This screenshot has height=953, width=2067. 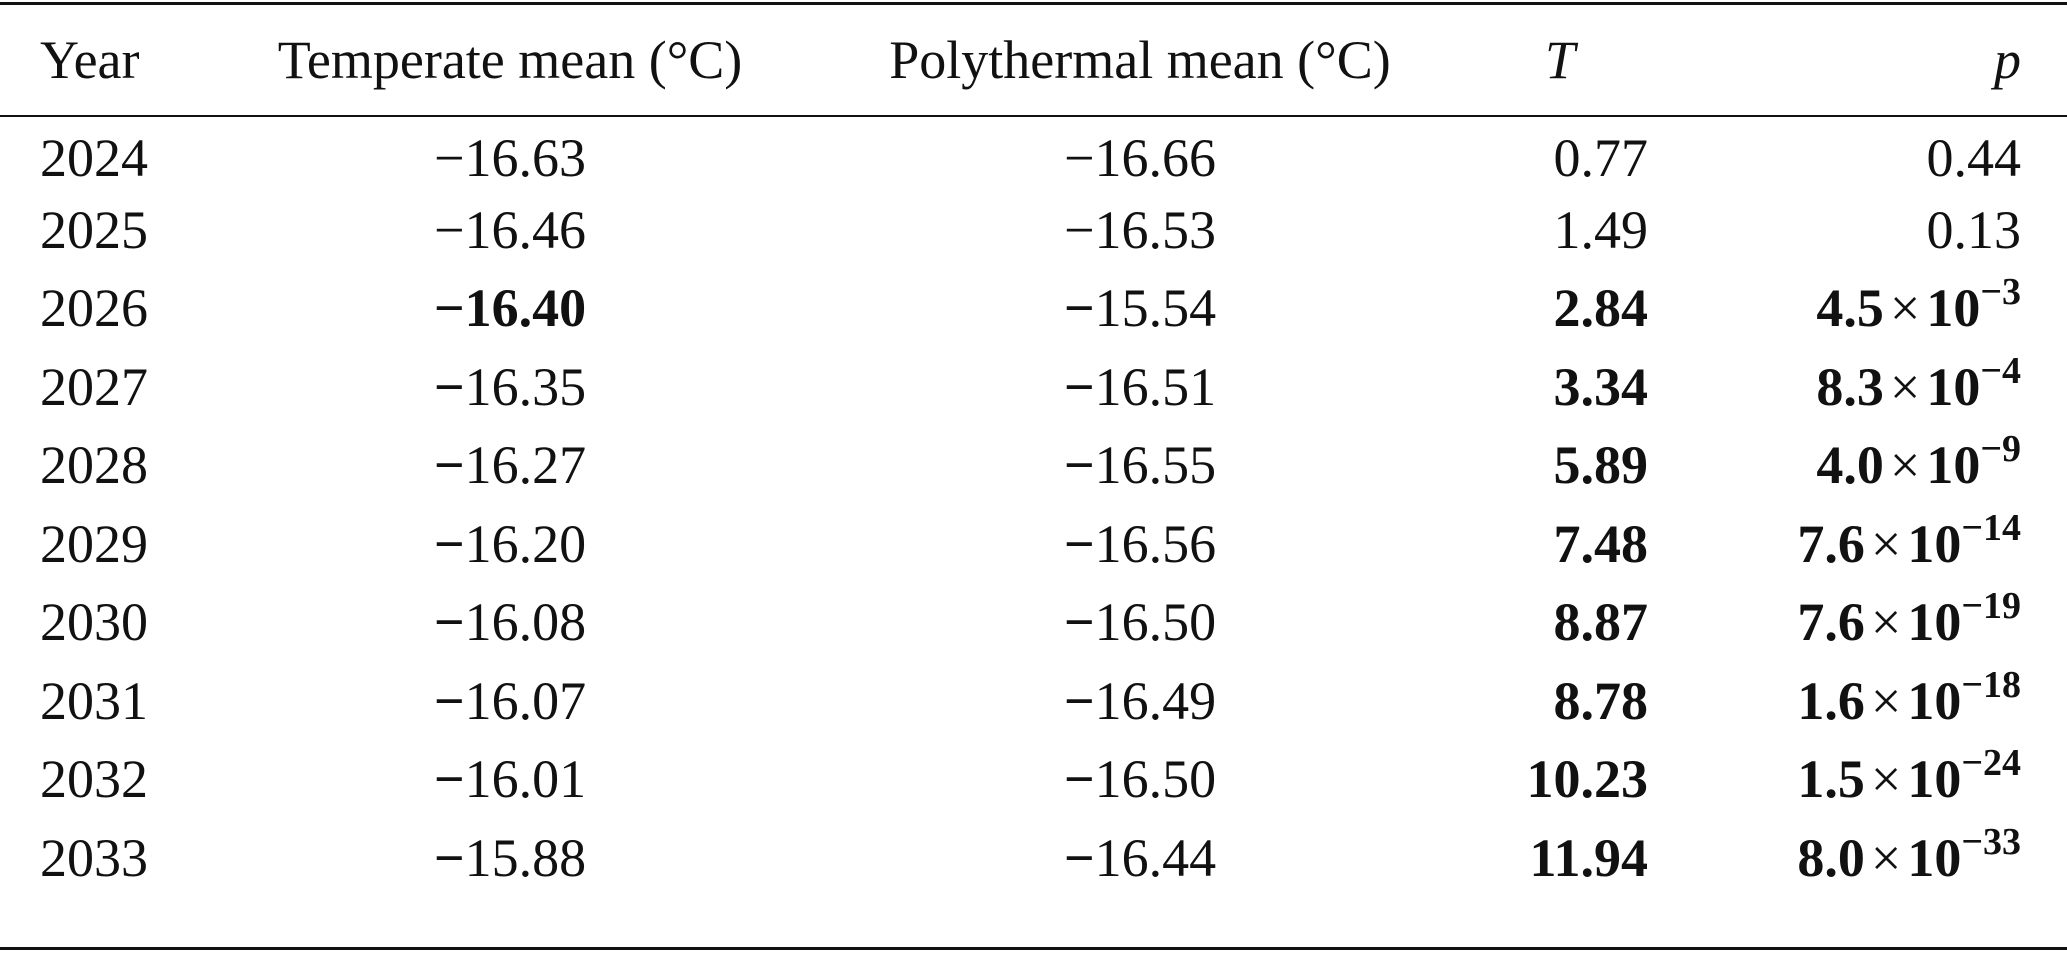 I want to click on p-mantissa: 1.6, so click(x=1831, y=700).